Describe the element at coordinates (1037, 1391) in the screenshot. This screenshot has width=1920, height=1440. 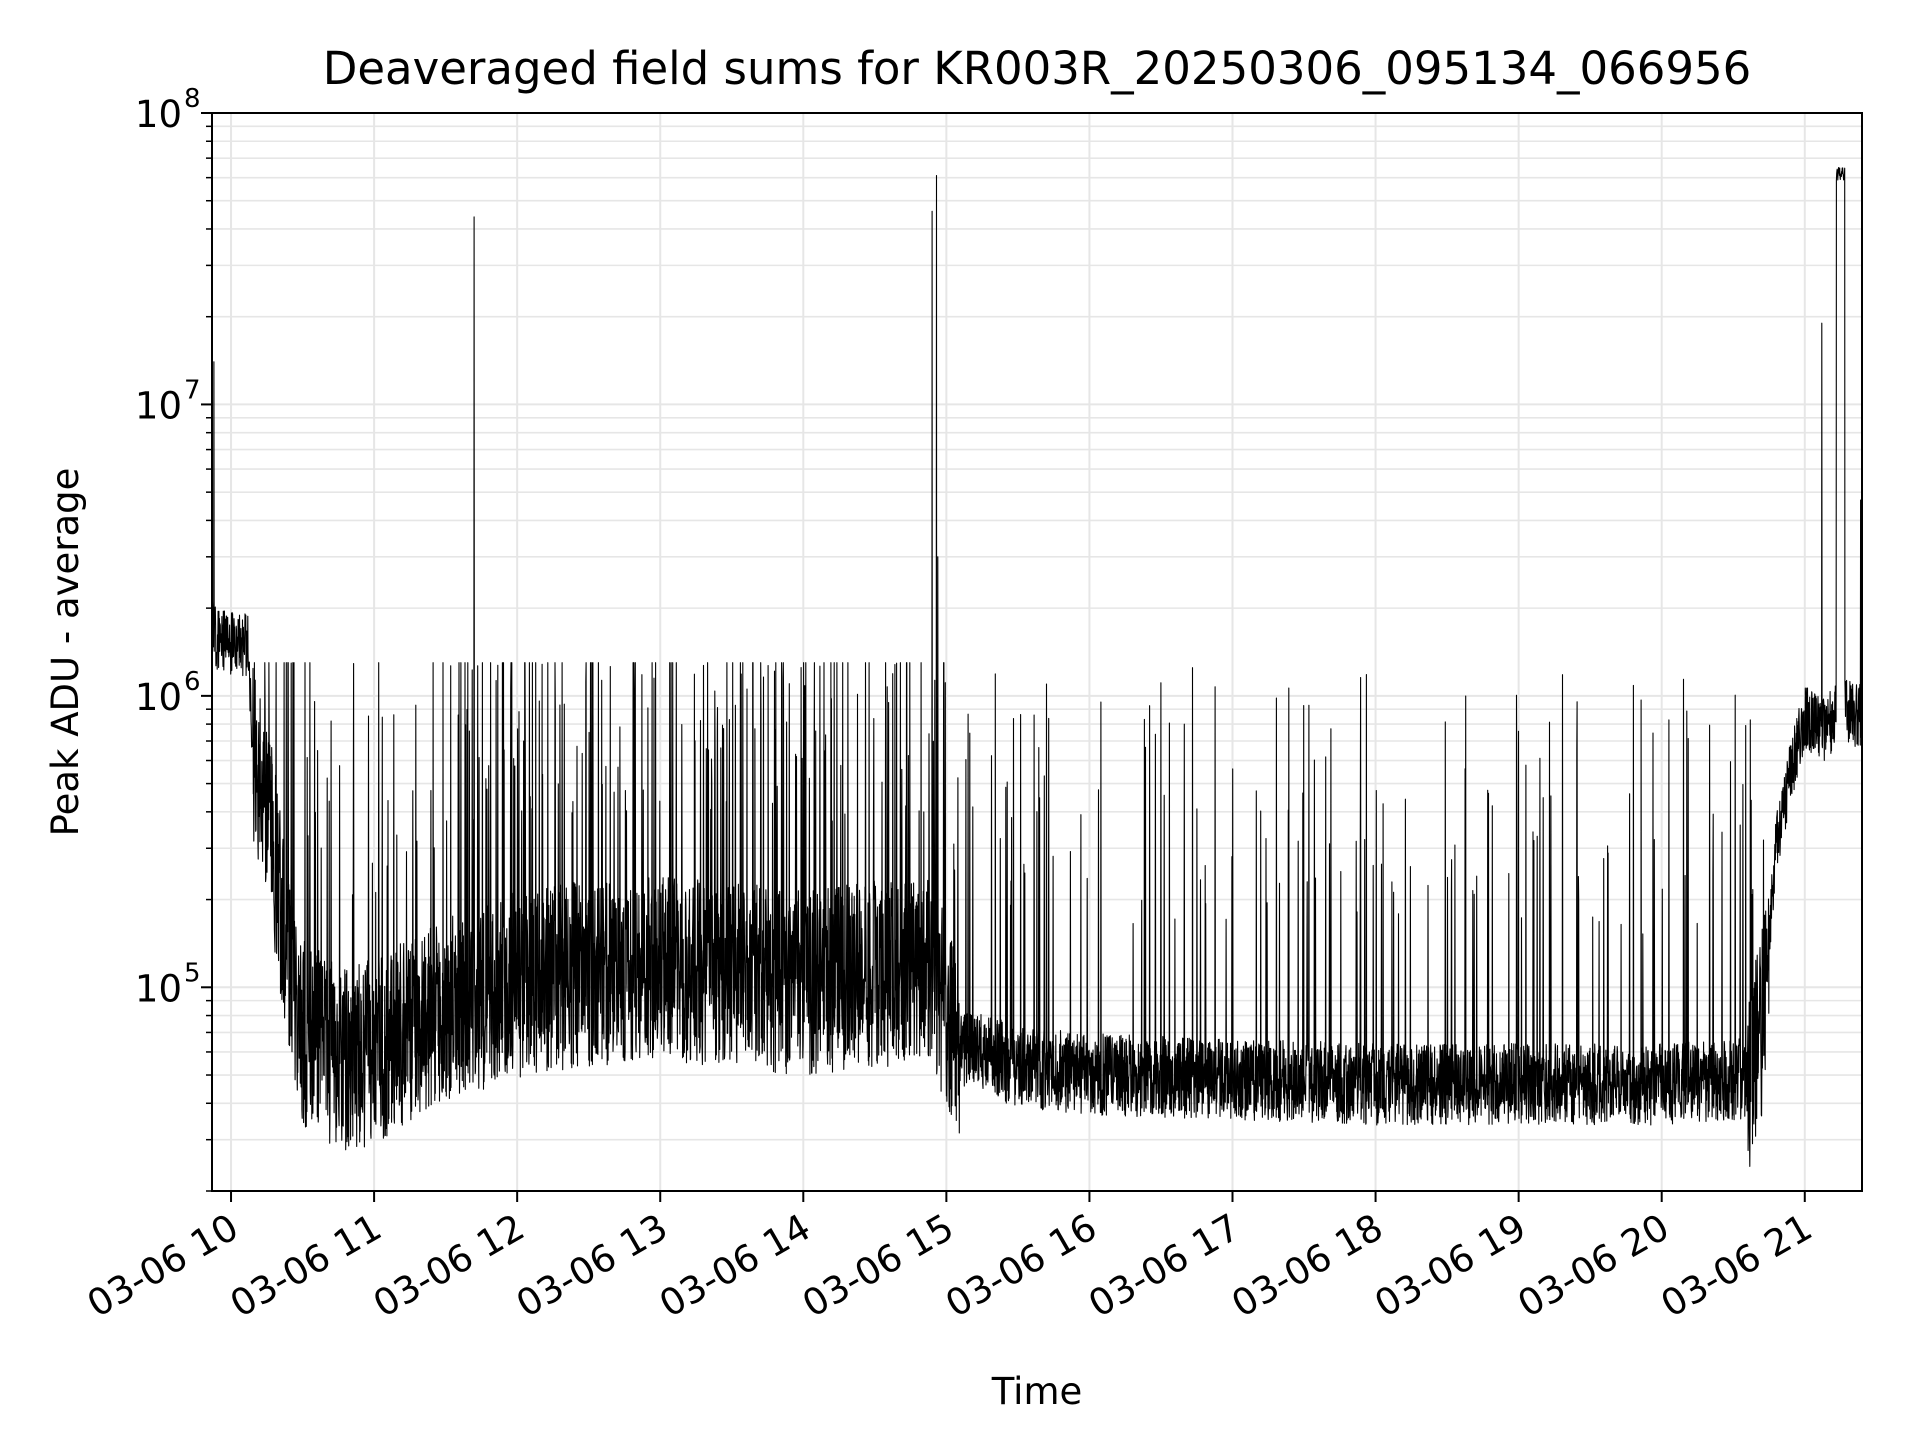
I see `x-axis-label: Time` at that location.